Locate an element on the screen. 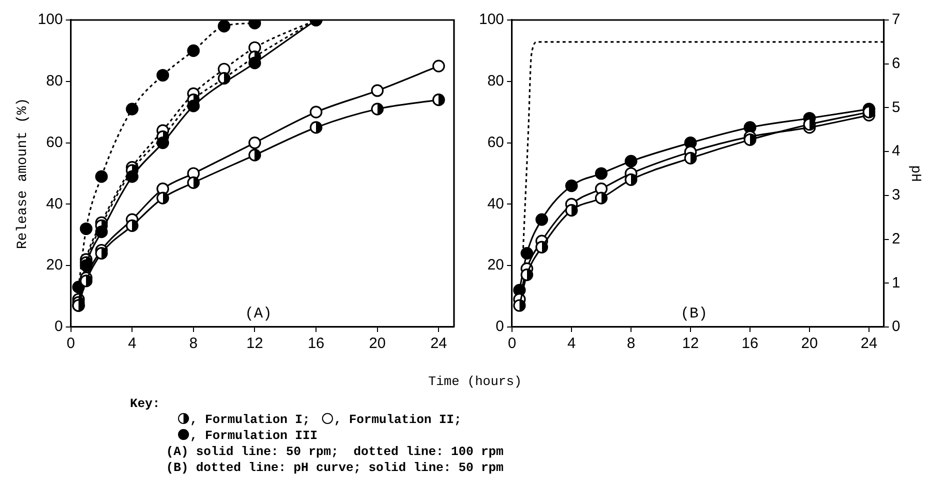 This screenshot has height=487, width=940. y2-tick-label: 0 is located at coordinates (896, 327).